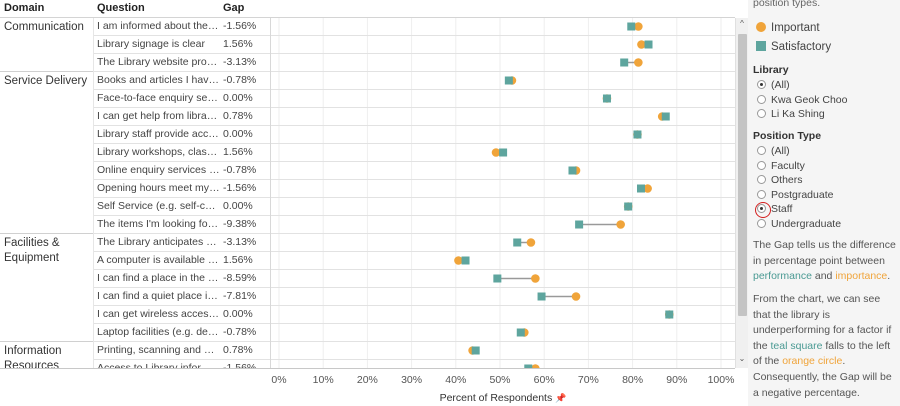  I want to click on radio-library-option: (All), so click(773, 85).